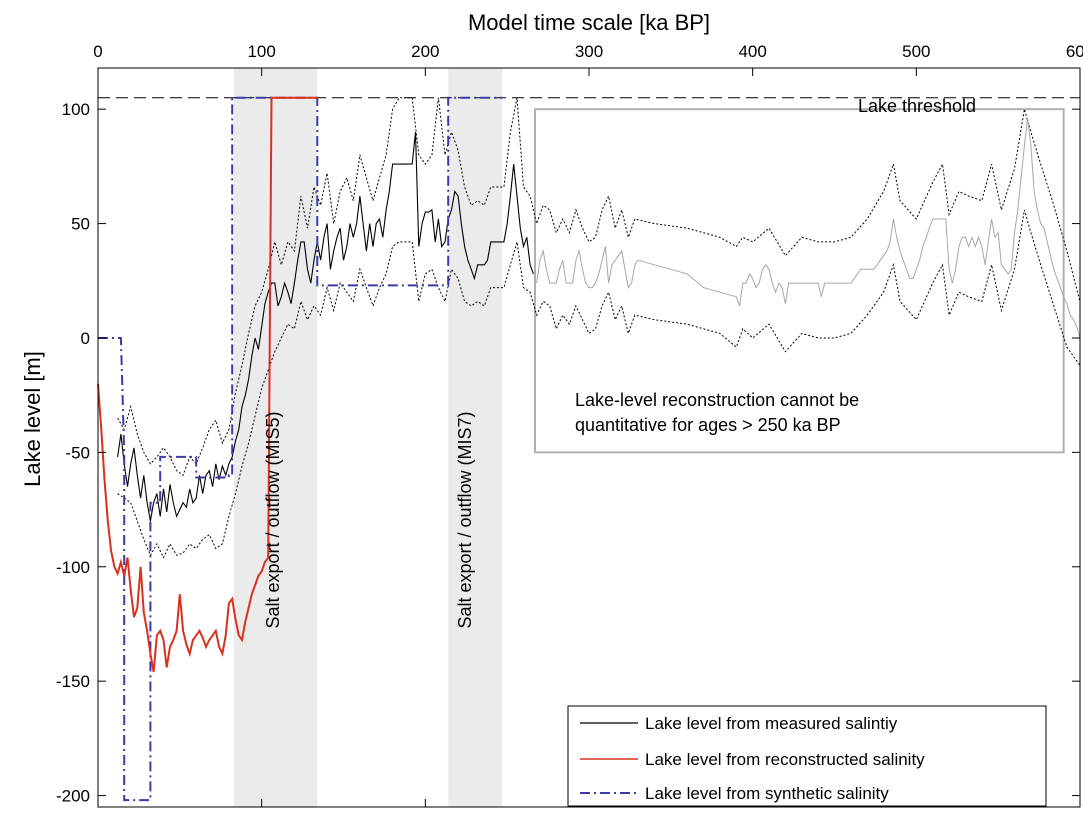 This screenshot has height=813, width=1083. I want to click on series-reconstructed, so click(207, 384).